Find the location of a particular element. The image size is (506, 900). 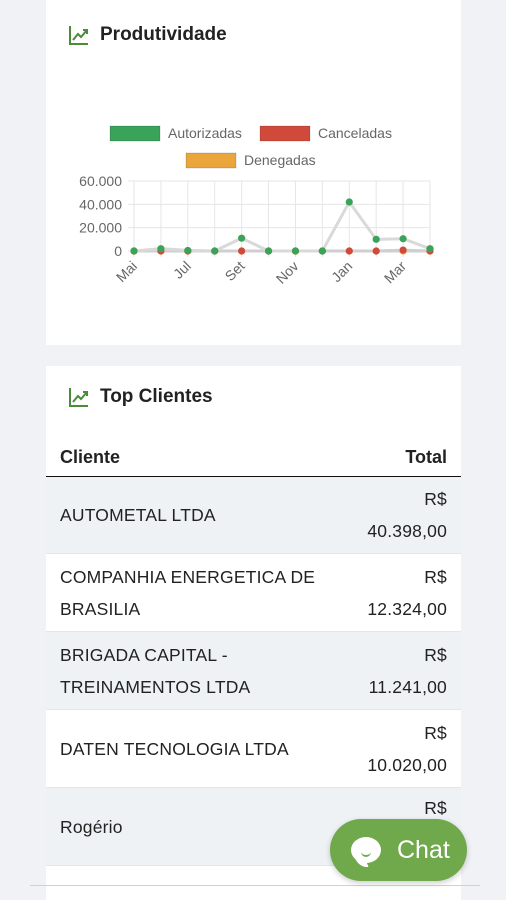

y-tick-label: 20.000 is located at coordinates (100, 228).